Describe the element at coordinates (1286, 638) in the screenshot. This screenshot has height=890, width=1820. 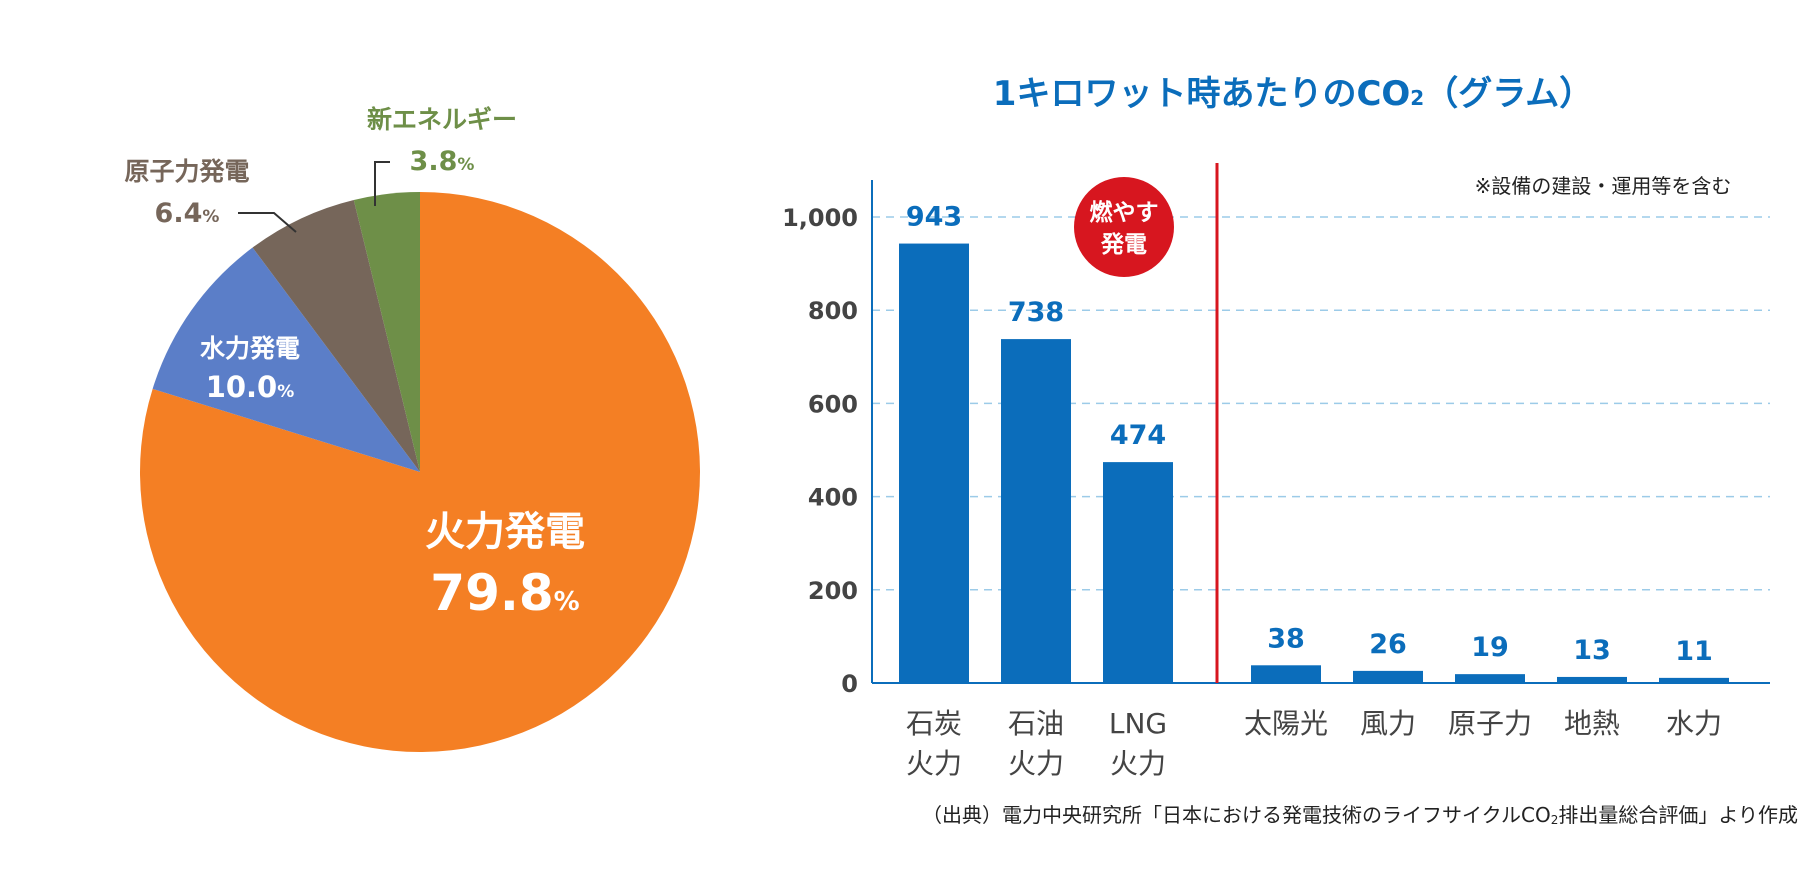
I see `data-label: 38` at that location.